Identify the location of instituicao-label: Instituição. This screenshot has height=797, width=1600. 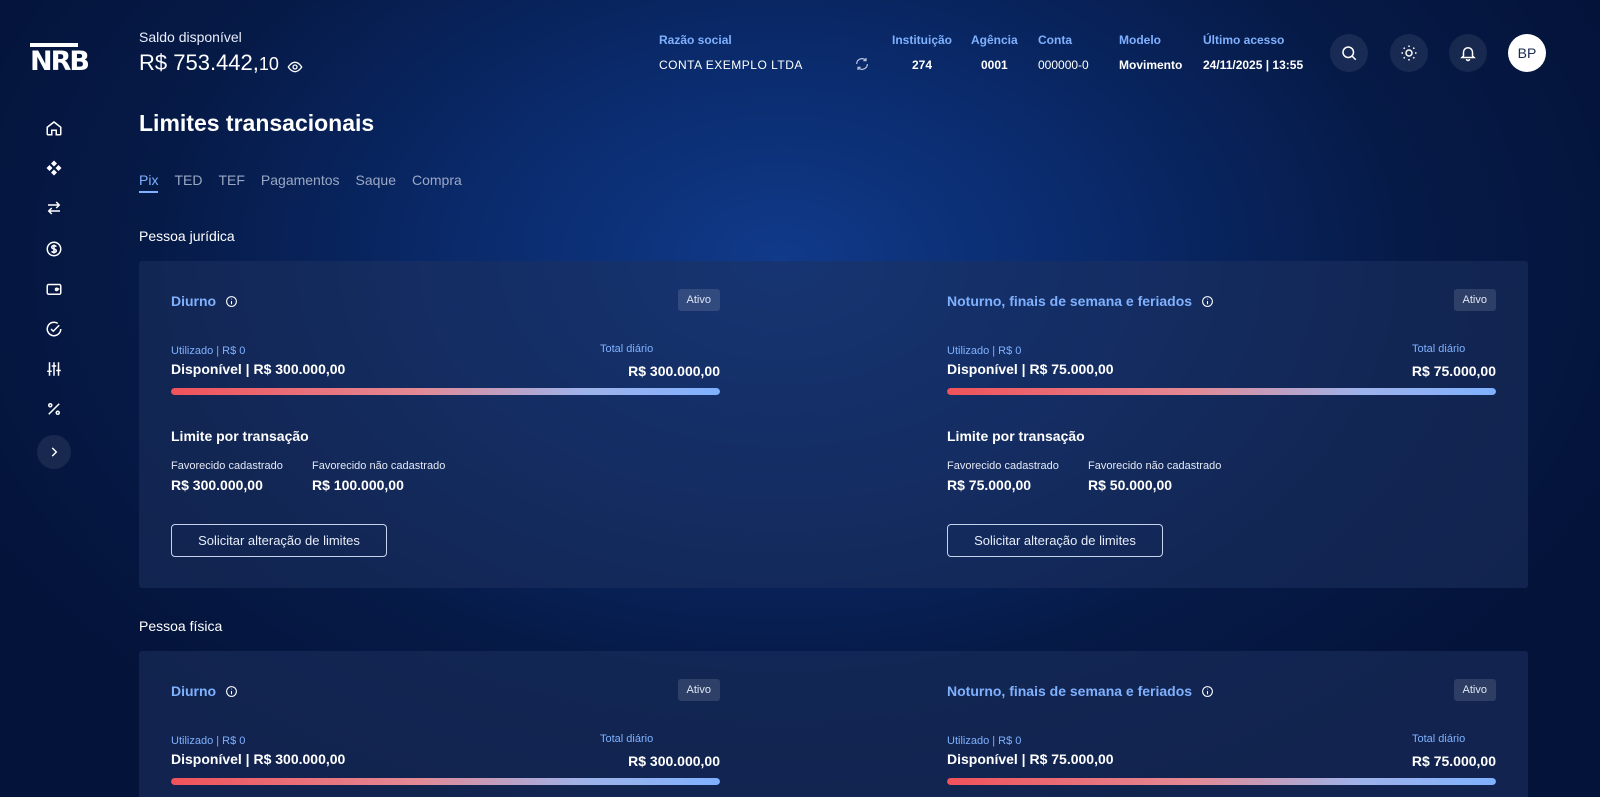
(922, 40).